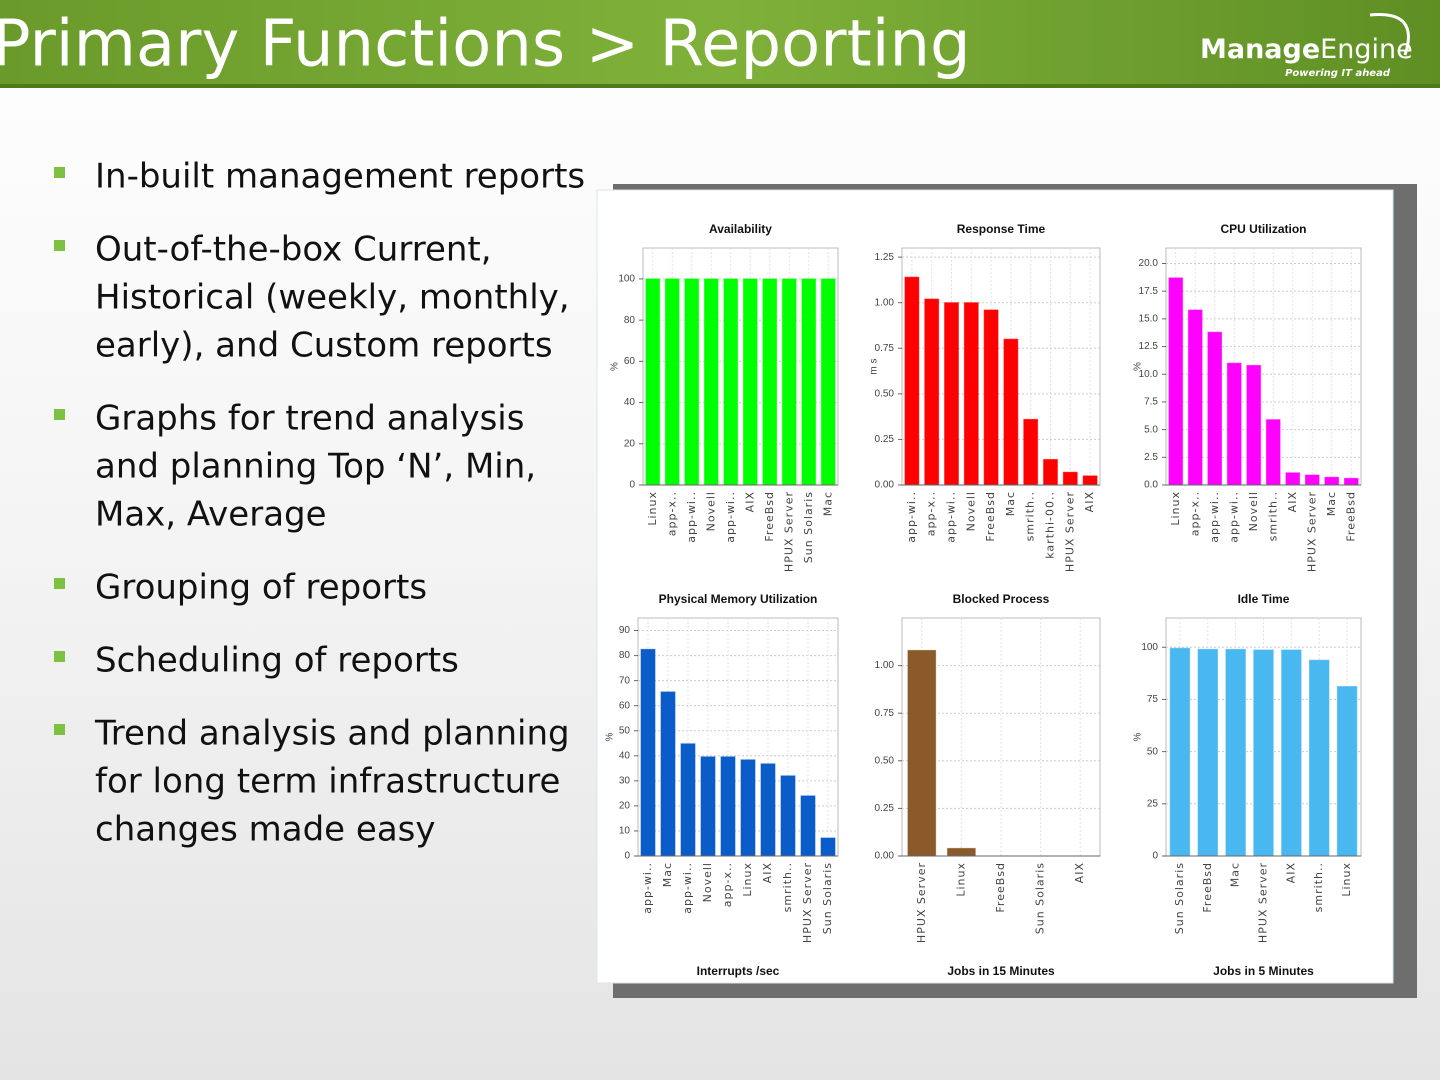 The image size is (1440, 1084). Describe the element at coordinates (671, 513) in the screenshot. I see `x-tick-label: app-x..` at that location.